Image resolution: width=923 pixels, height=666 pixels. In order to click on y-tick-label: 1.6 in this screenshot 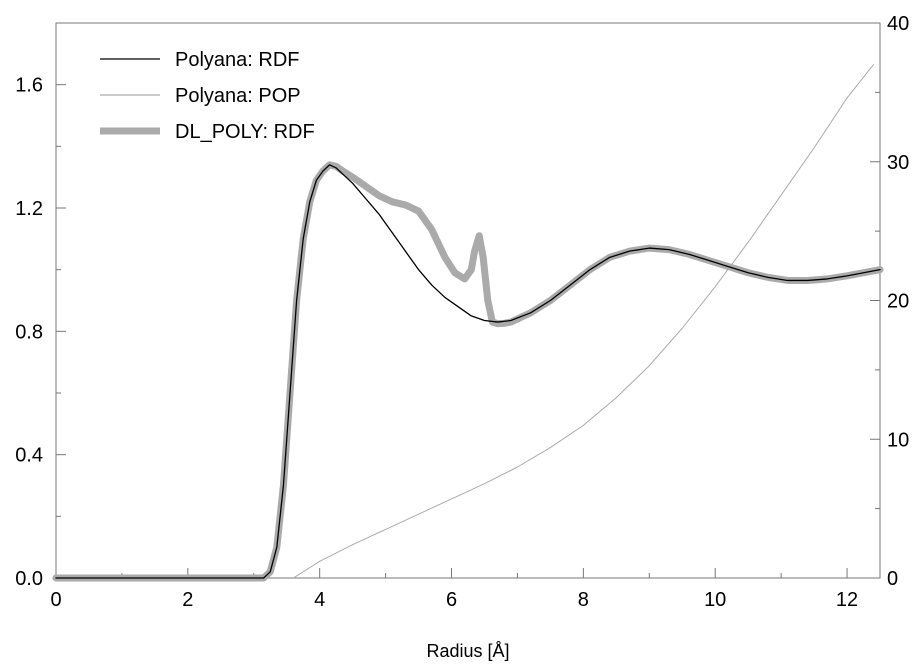, I will do `click(29, 86)`.